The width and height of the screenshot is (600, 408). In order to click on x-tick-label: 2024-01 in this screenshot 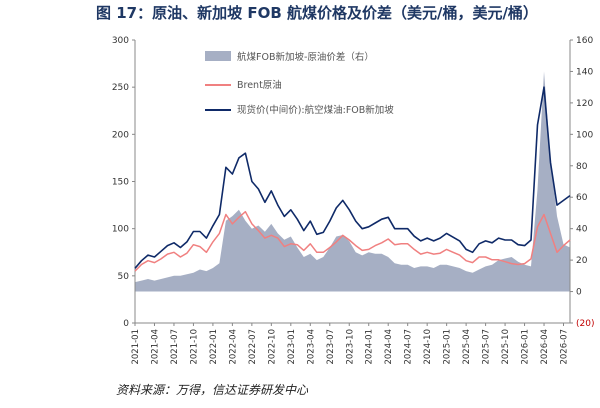, I will do `click(370, 347)`.